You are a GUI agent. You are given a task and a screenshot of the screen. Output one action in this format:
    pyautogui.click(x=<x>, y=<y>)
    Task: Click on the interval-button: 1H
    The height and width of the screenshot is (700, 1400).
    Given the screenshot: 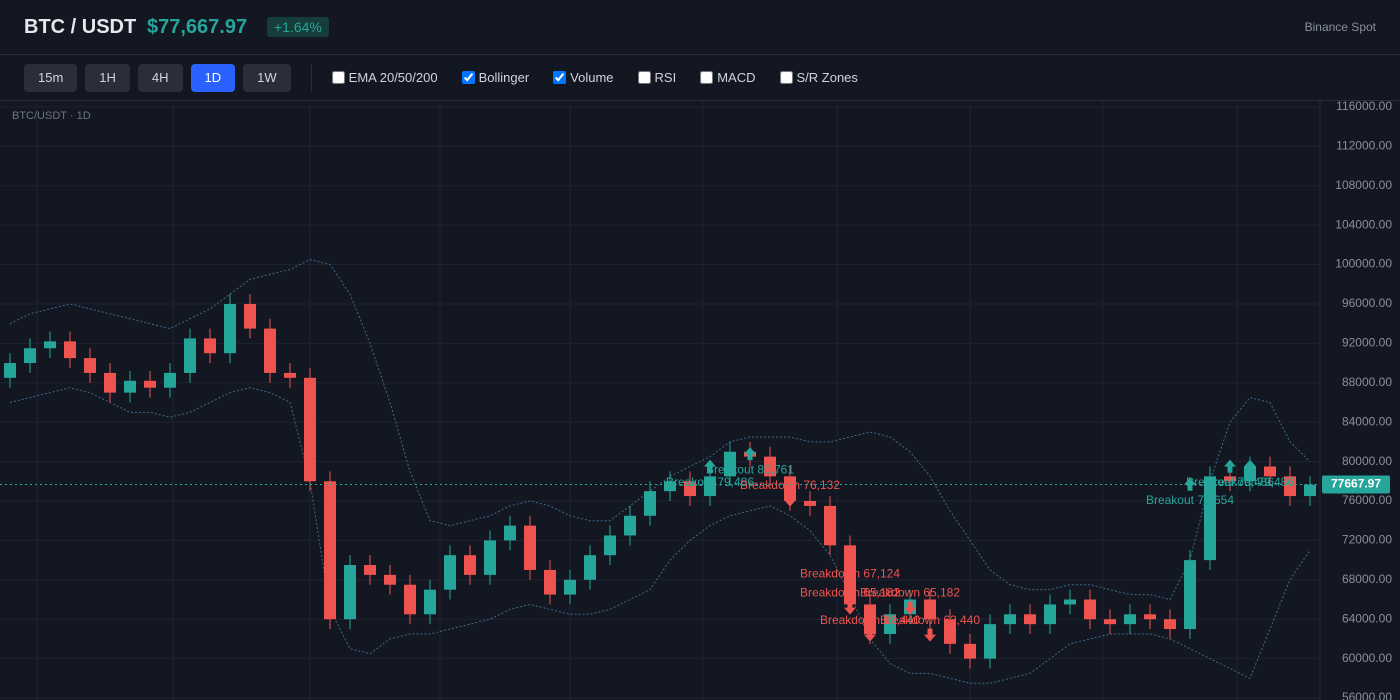 What is the action you would take?
    pyautogui.click(x=107, y=77)
    